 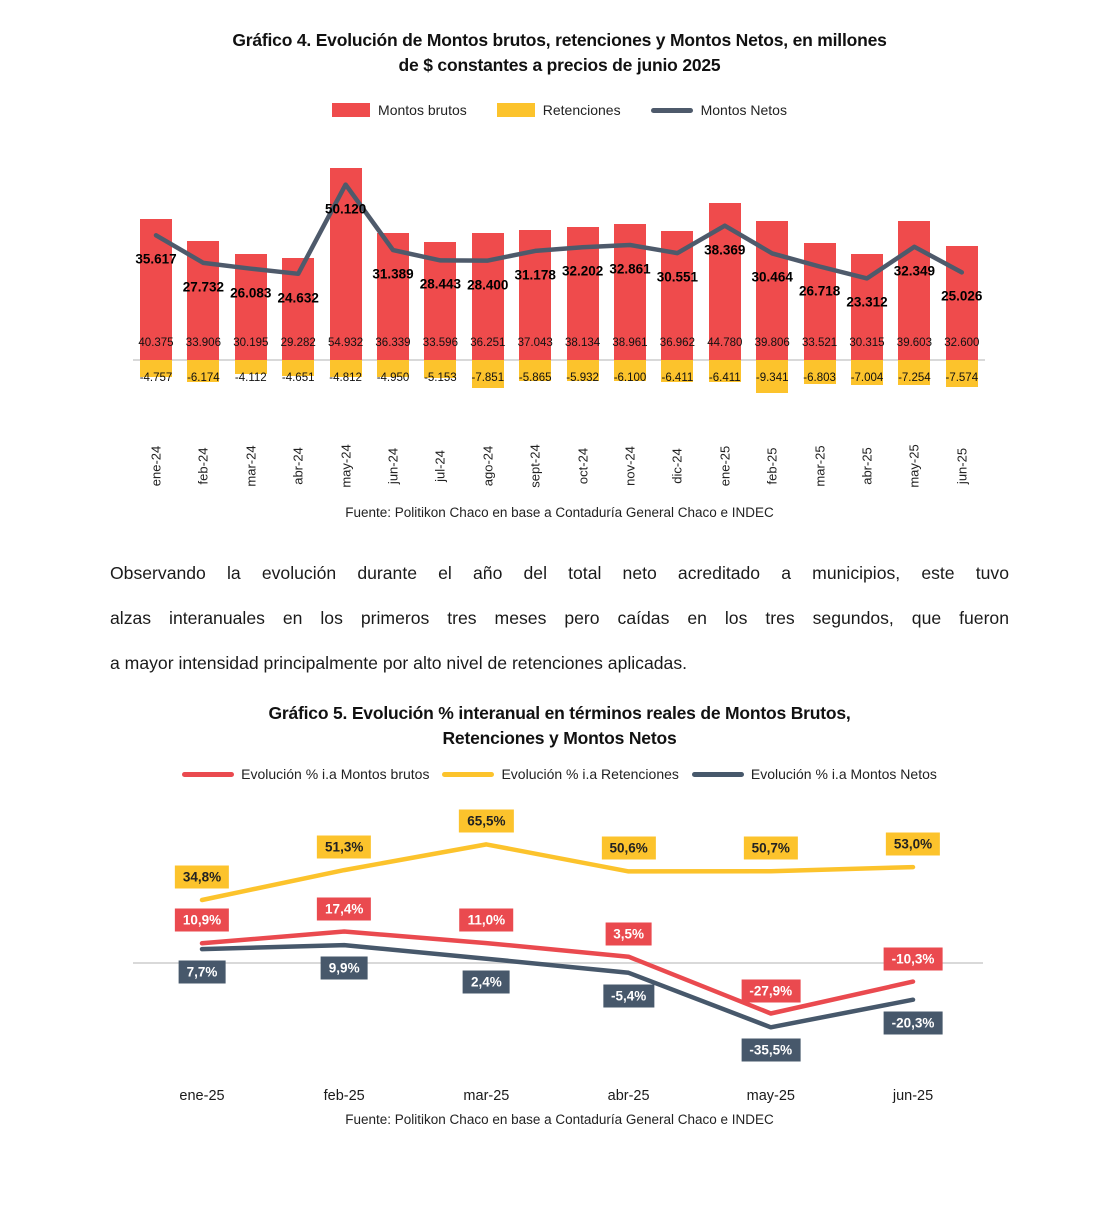 I want to click on label-retenciones: -7.004, so click(x=867, y=378).